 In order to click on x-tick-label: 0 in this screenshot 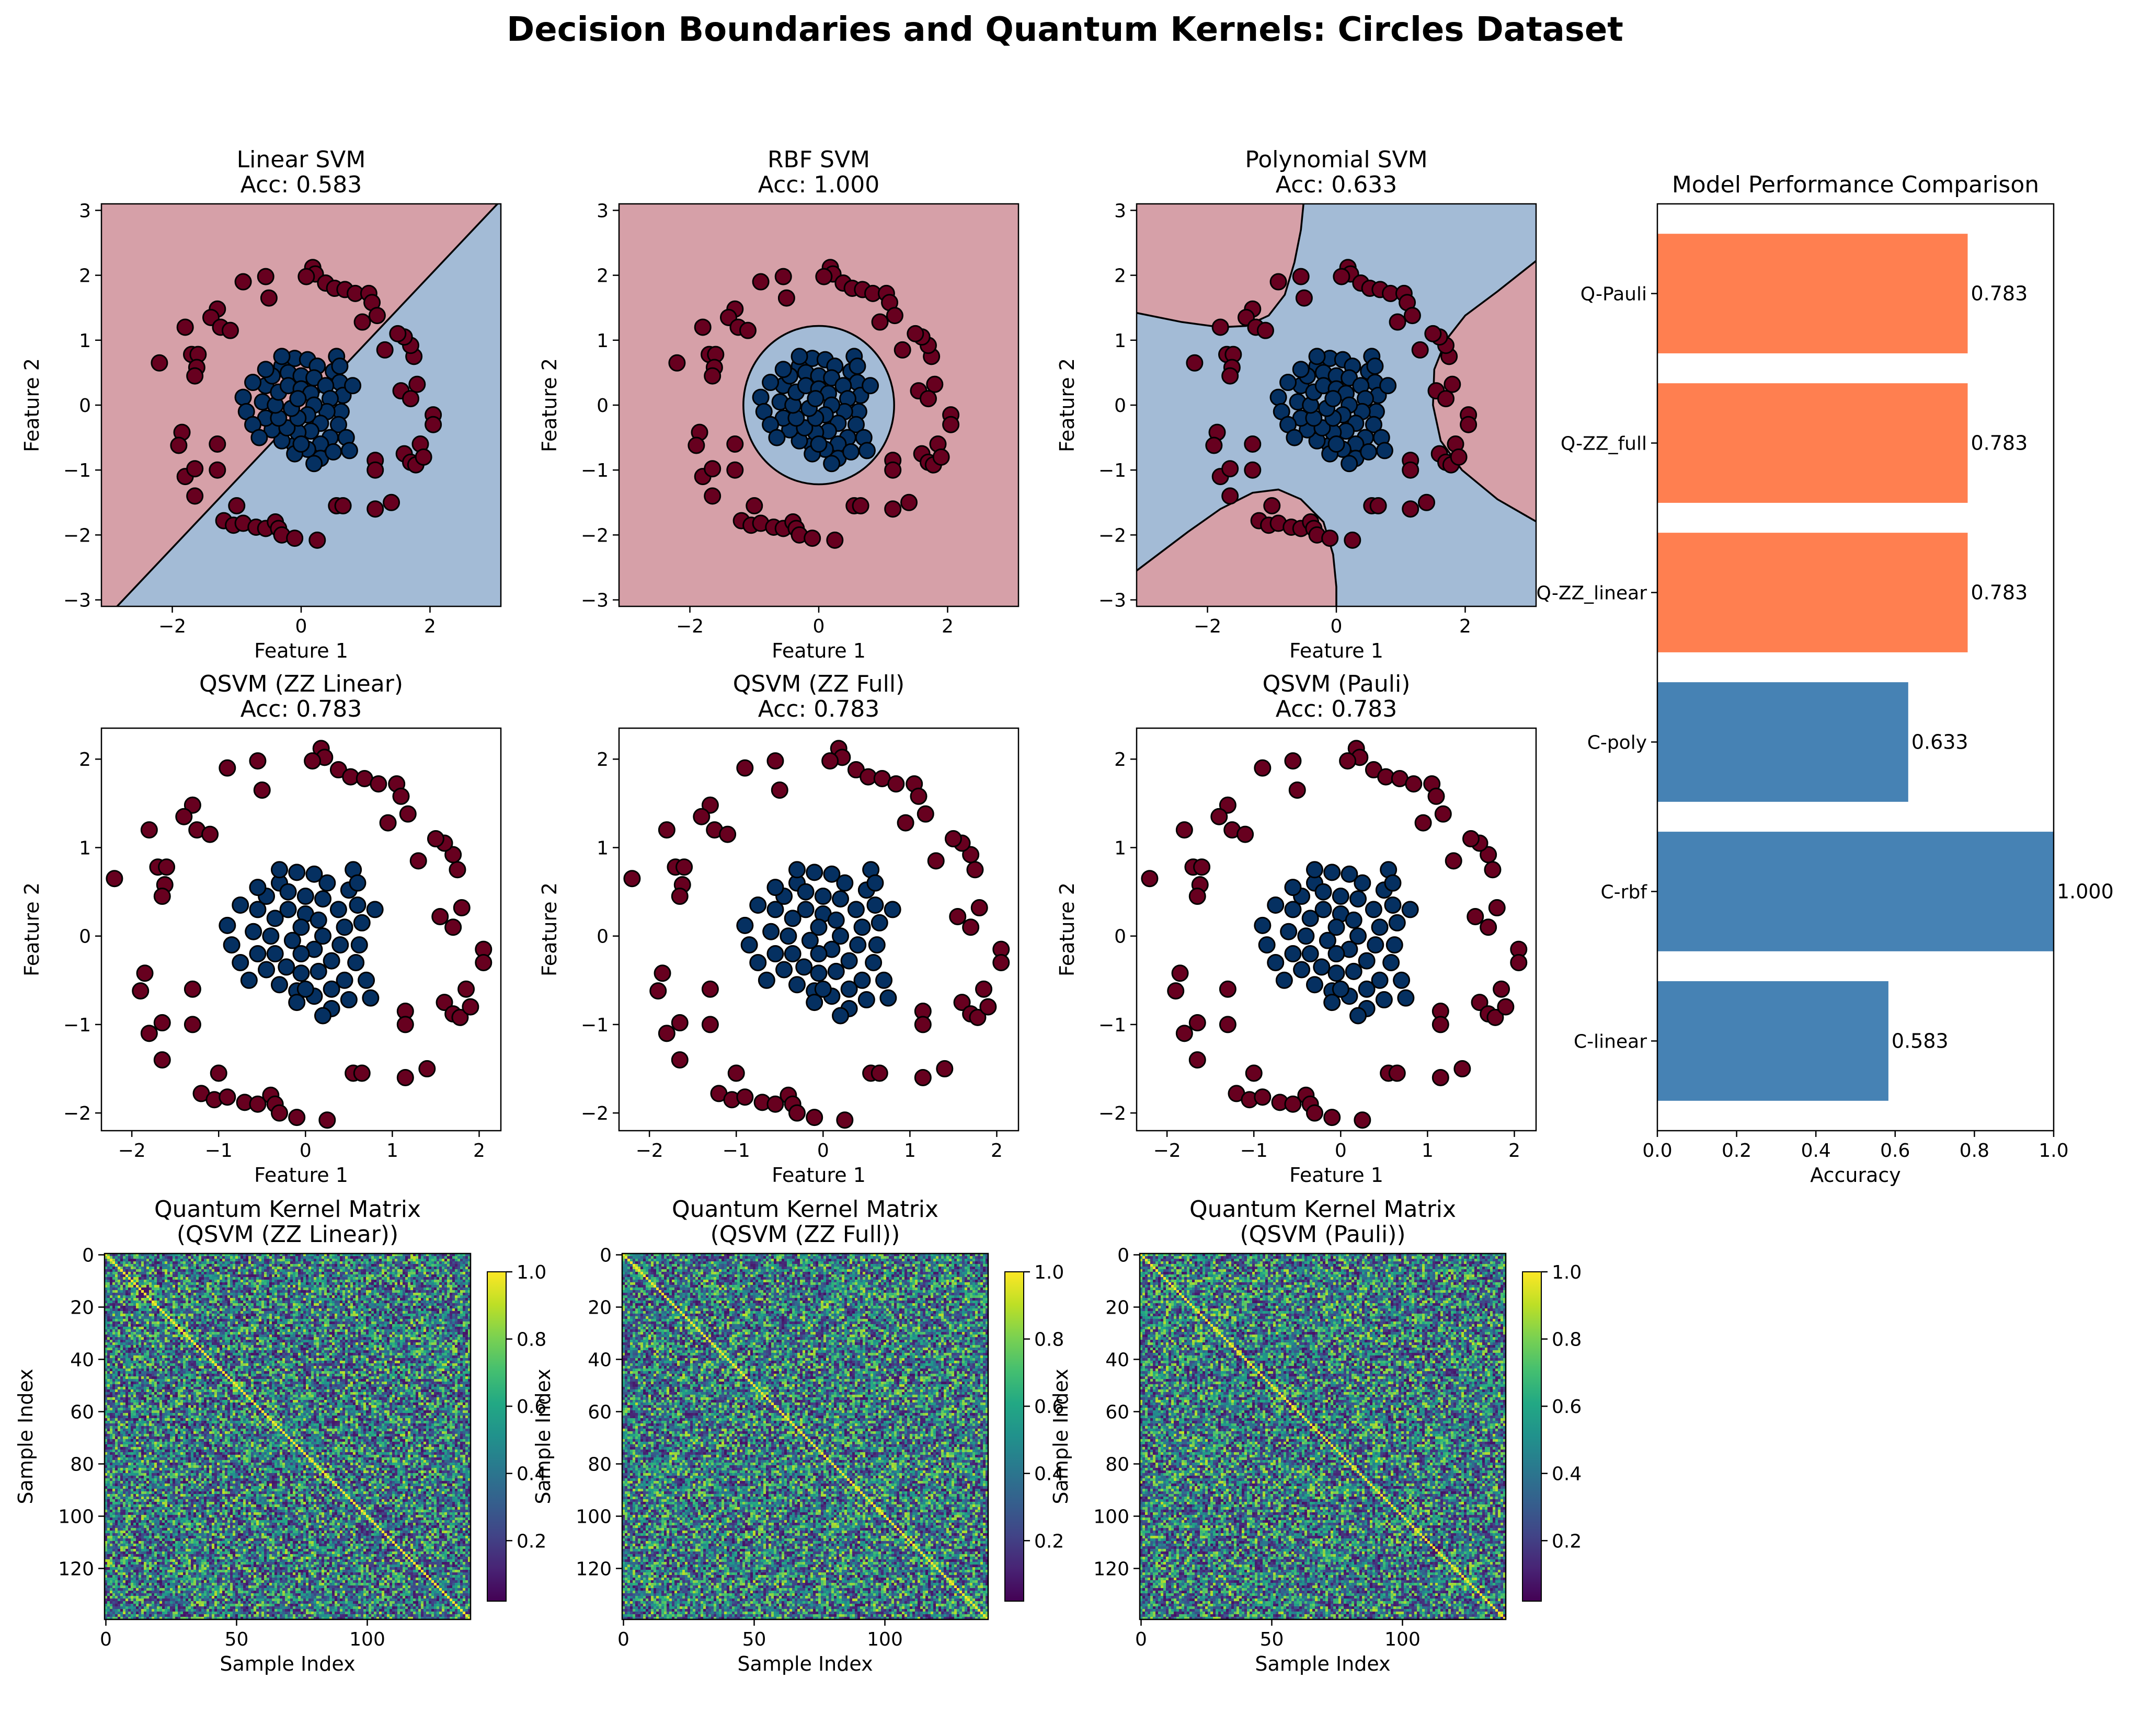, I will do `click(306, 1151)`.